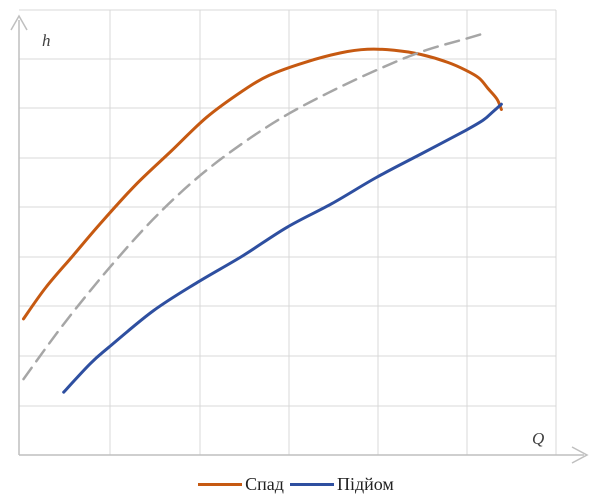 Image resolution: width=592 pixels, height=501 pixels. Describe the element at coordinates (365, 484) in the screenshot. I see `legend-label-pidyom: Підйом` at that location.